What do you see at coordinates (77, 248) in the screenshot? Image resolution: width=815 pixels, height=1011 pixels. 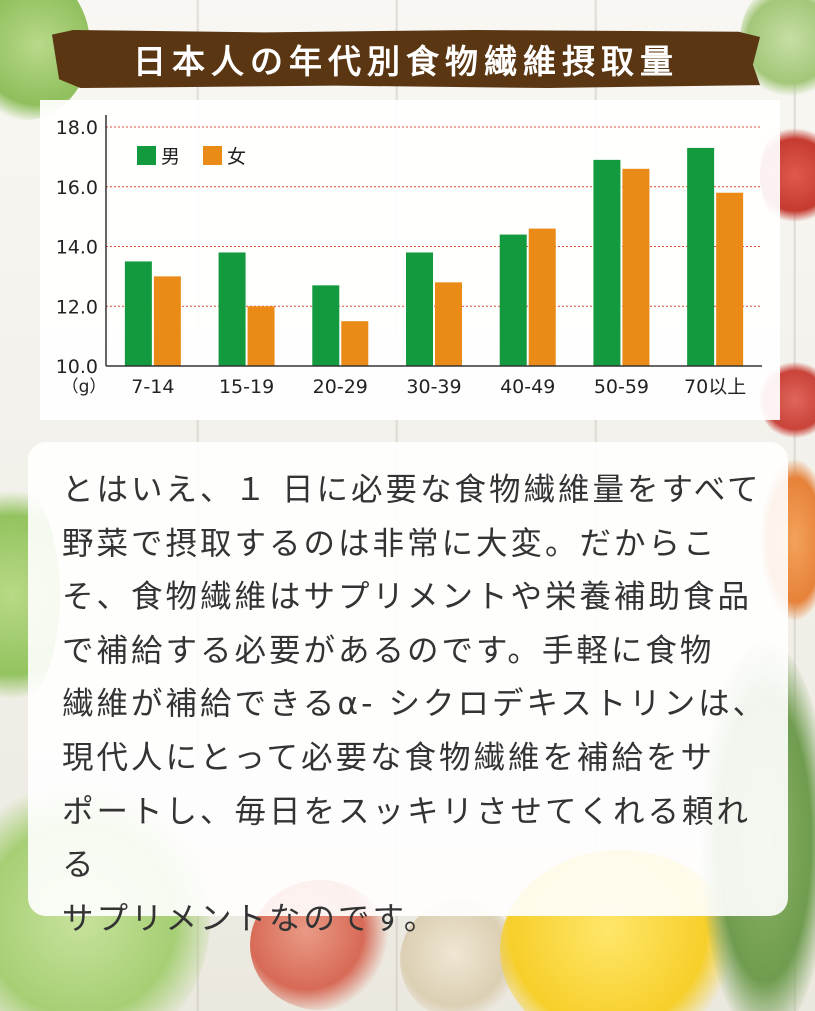 I see `y-tick-label: 14.0` at bounding box center [77, 248].